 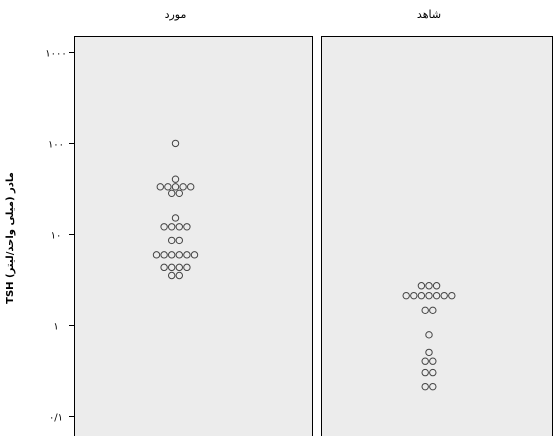 What do you see at coordinates (56, 236) in the screenshot?
I see `y-tick-label: ۱۰` at bounding box center [56, 236].